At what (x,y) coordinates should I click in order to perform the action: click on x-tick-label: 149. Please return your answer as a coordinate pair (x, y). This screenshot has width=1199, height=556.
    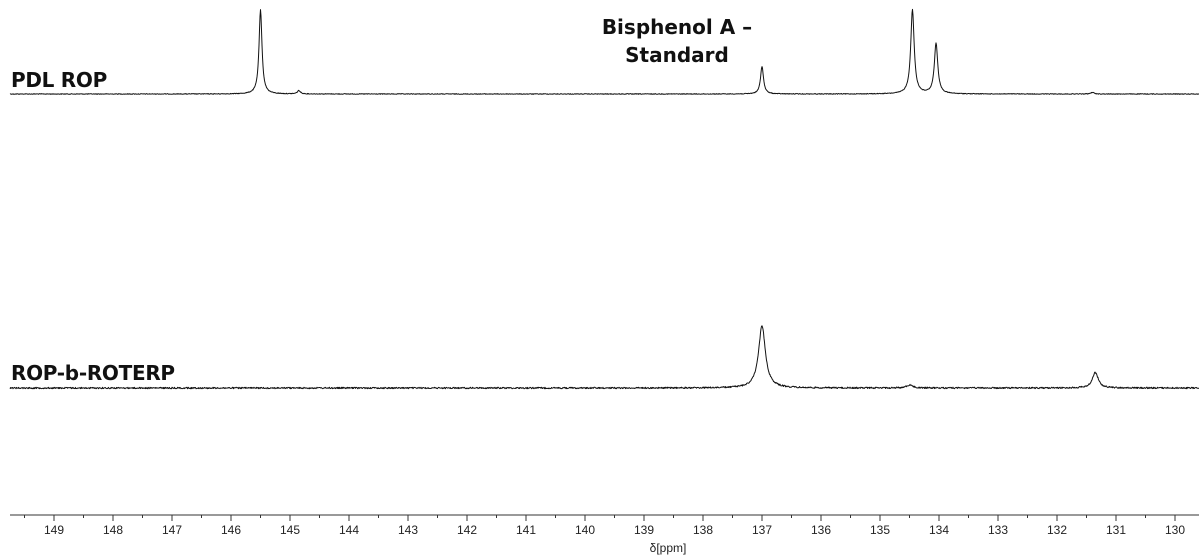
    Looking at the image, I should click on (54, 530).